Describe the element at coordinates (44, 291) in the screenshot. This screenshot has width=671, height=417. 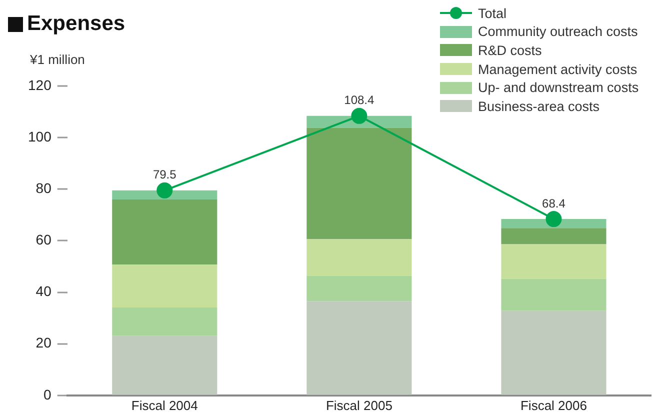
I see `y-tick-label: 40` at that location.